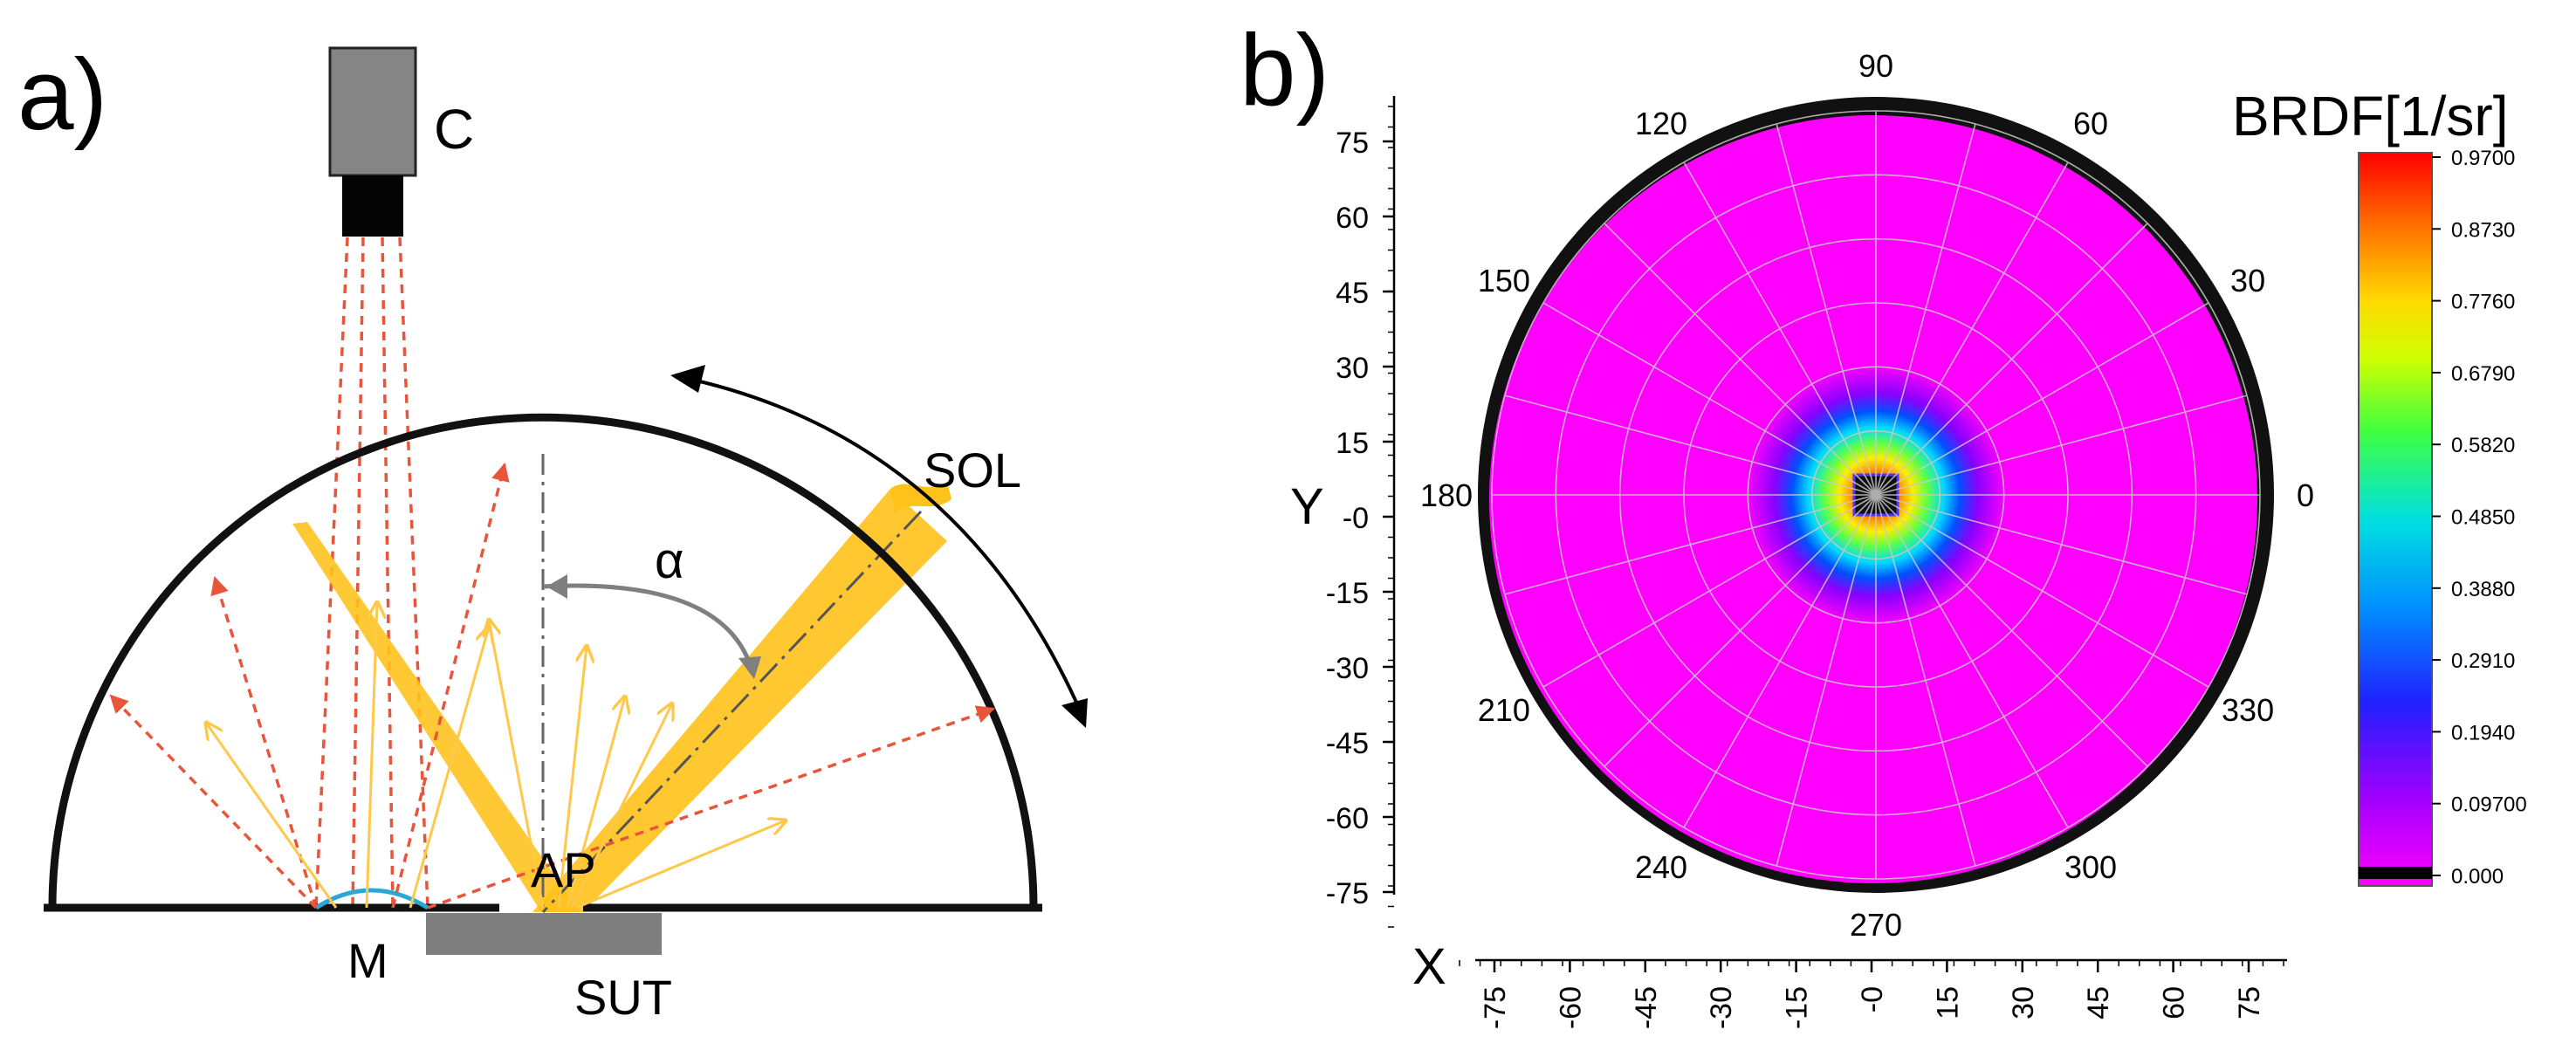 This screenshot has width=2576, height=1057. What do you see at coordinates (687, 379) in the screenshot?
I see `rotation-arrow-head-start` at bounding box center [687, 379].